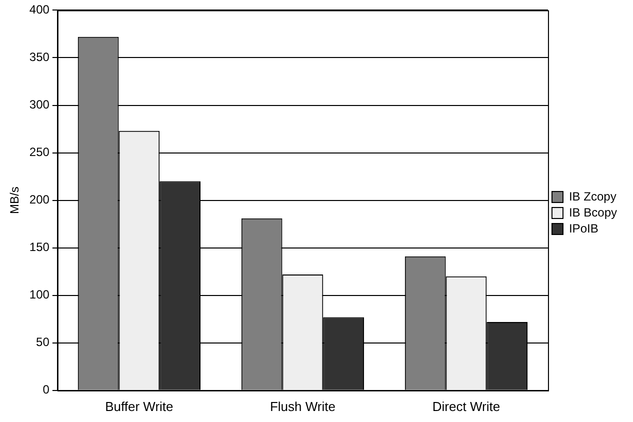 The image size is (633, 422). What do you see at coordinates (303, 406) in the screenshot?
I see `x-tick-label: Flush Write` at bounding box center [303, 406].